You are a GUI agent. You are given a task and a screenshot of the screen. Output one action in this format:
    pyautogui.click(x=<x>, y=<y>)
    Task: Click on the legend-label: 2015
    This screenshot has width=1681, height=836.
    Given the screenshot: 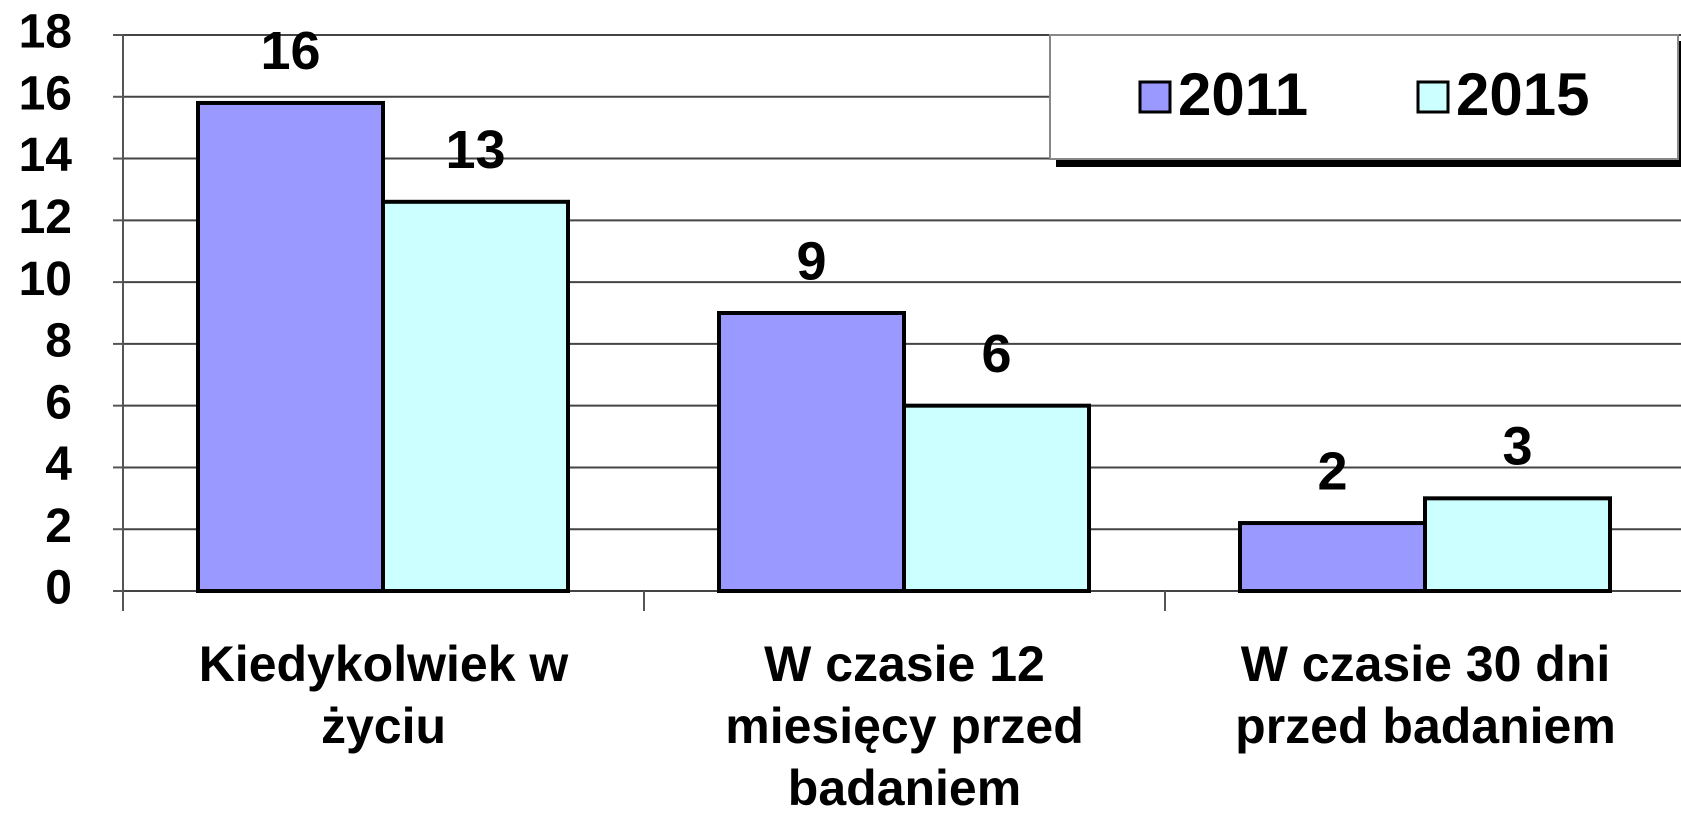 What is the action you would take?
    pyautogui.click(x=1522, y=94)
    